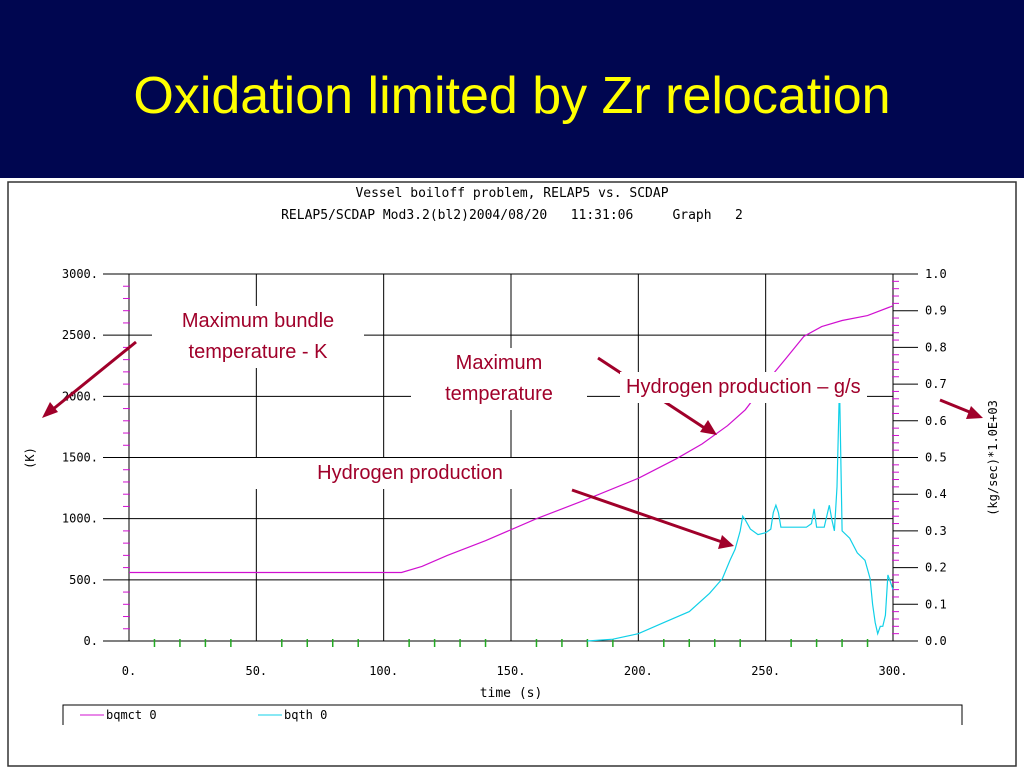 This screenshot has width=1024, height=768. What do you see at coordinates (91, 641) in the screenshot?
I see `y-left-tick-label: 0.` at bounding box center [91, 641].